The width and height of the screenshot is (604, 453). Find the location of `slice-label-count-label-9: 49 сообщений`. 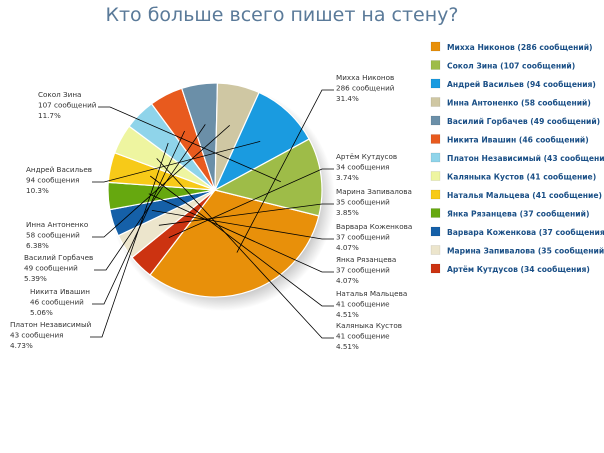

slice-label-count-label-9: 49 сообщений is located at coordinates (51, 268).